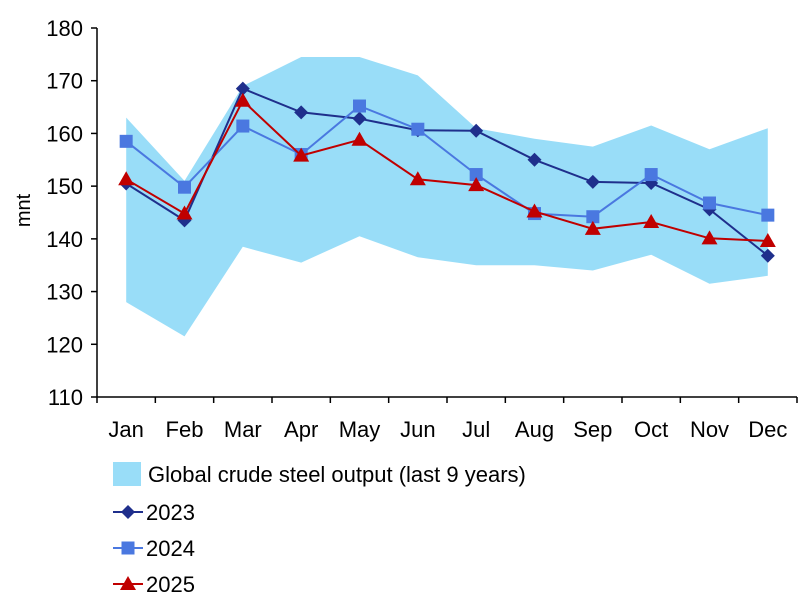  I want to click on x-tick-label: Jul, so click(476, 429).